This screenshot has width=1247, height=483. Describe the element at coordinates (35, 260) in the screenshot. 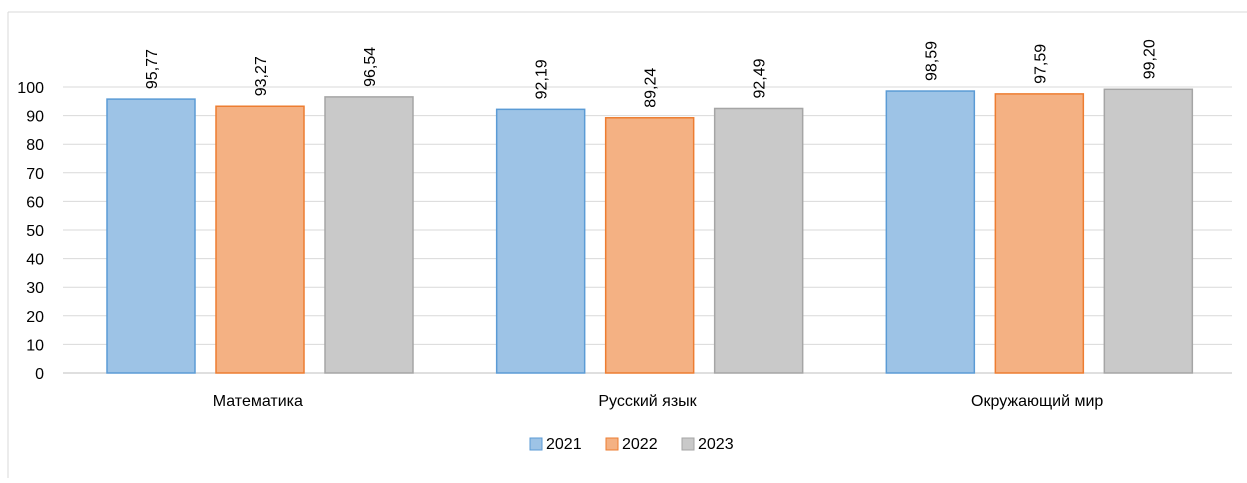

I see `y-tick-label: 40` at that location.